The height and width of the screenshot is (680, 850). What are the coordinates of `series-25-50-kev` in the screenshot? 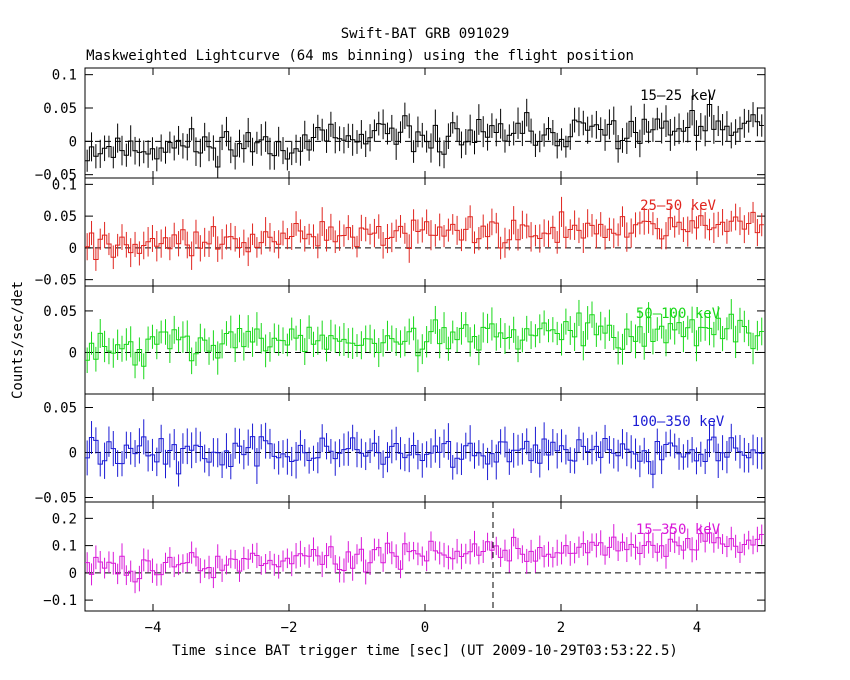 It's located at (424, 233).